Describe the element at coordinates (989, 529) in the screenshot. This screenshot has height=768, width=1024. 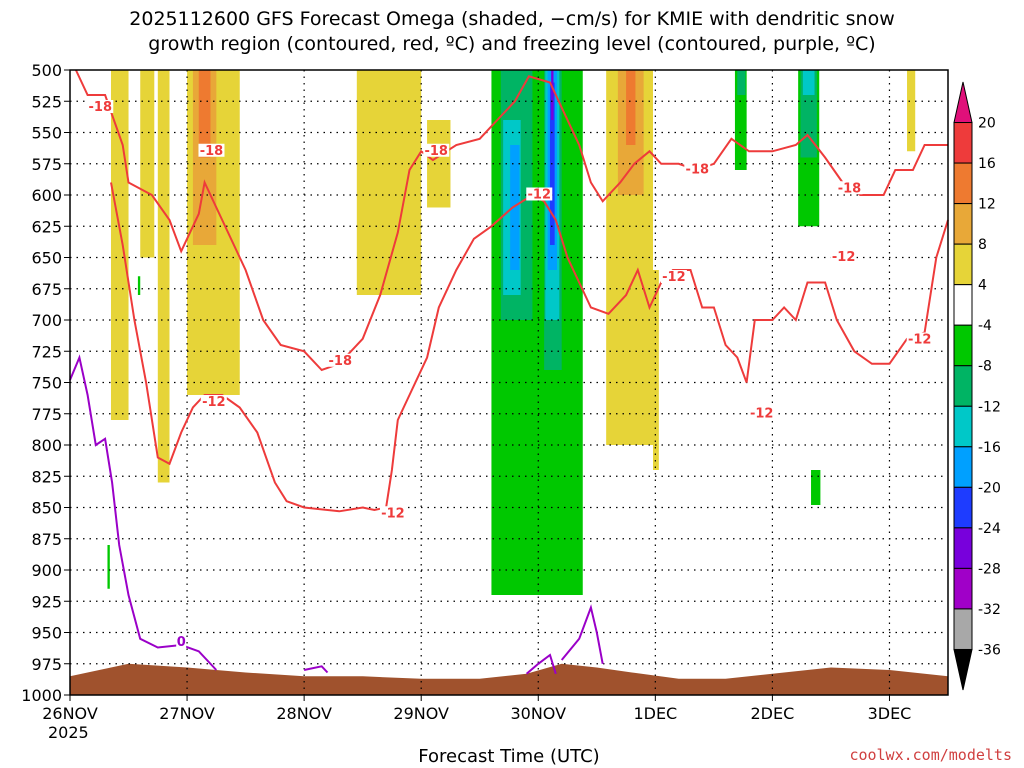
I see `colorbar-tick-10: -24` at that location.